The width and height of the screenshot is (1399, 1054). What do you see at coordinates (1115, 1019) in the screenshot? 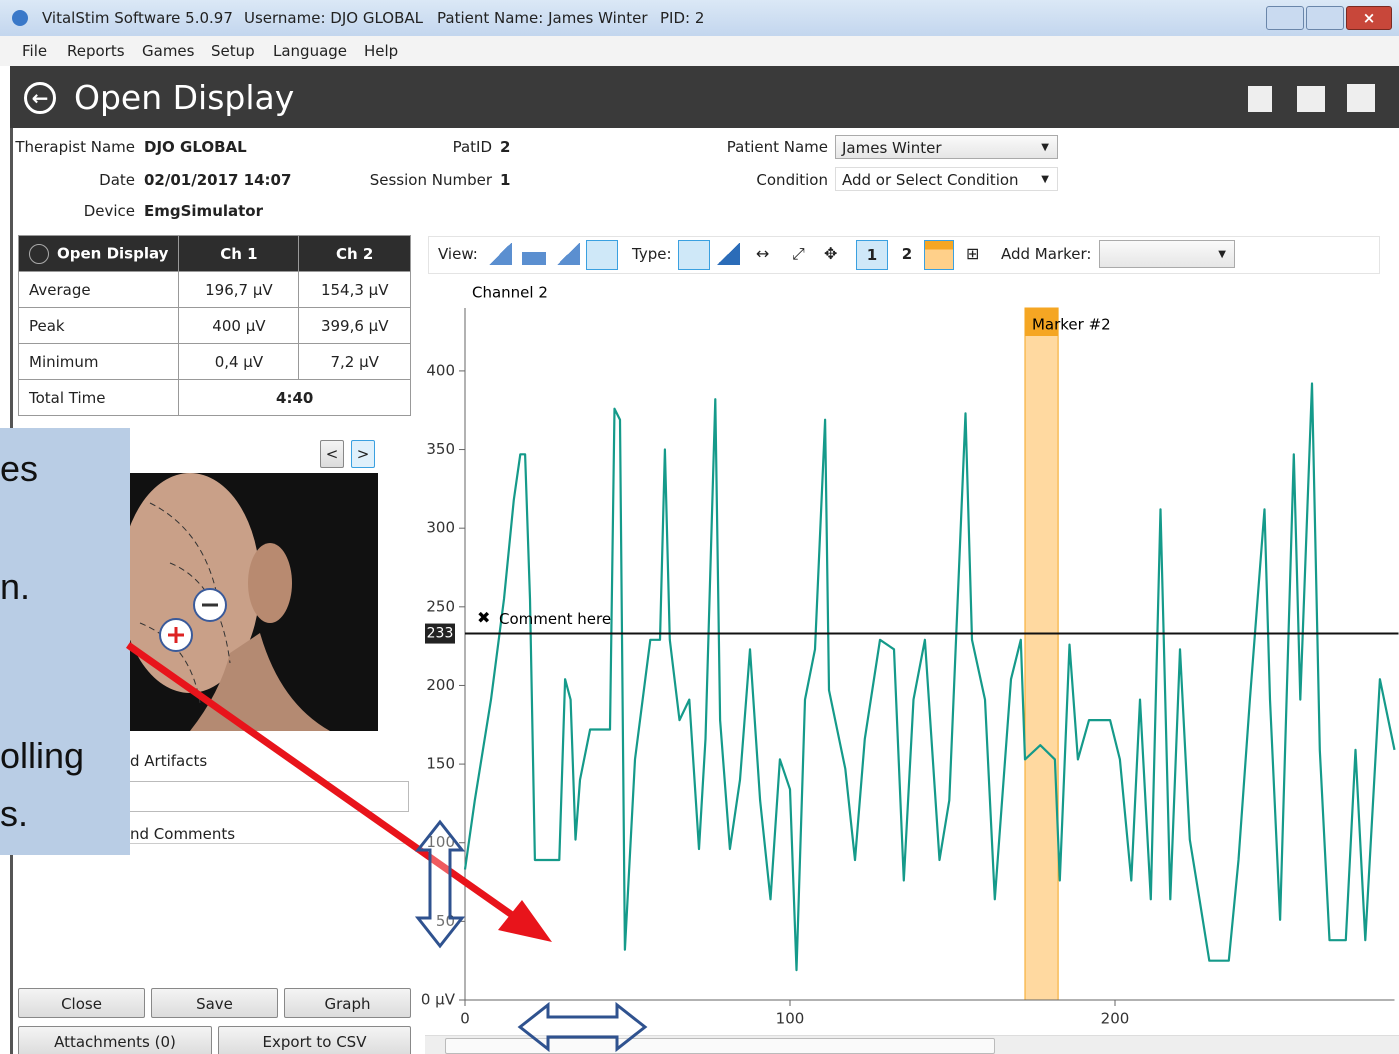
I see `x-tick-label: 200` at bounding box center [1115, 1019].